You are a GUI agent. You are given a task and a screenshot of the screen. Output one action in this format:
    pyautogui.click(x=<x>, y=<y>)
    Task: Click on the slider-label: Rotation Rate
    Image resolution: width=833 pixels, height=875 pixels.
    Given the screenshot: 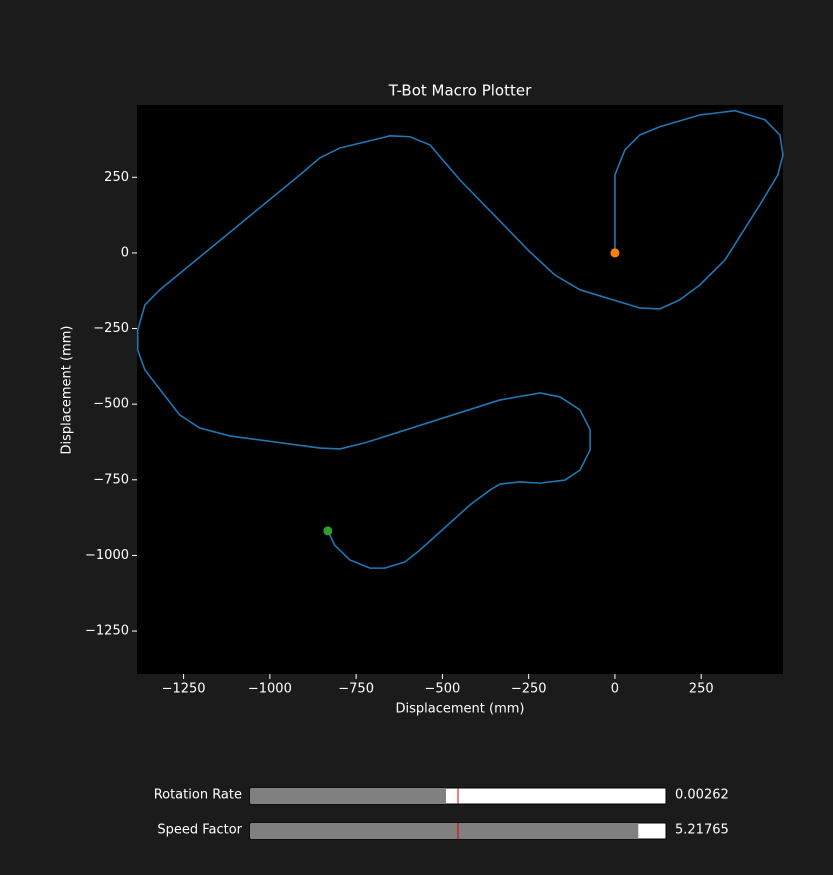 What is the action you would take?
    pyautogui.click(x=198, y=795)
    